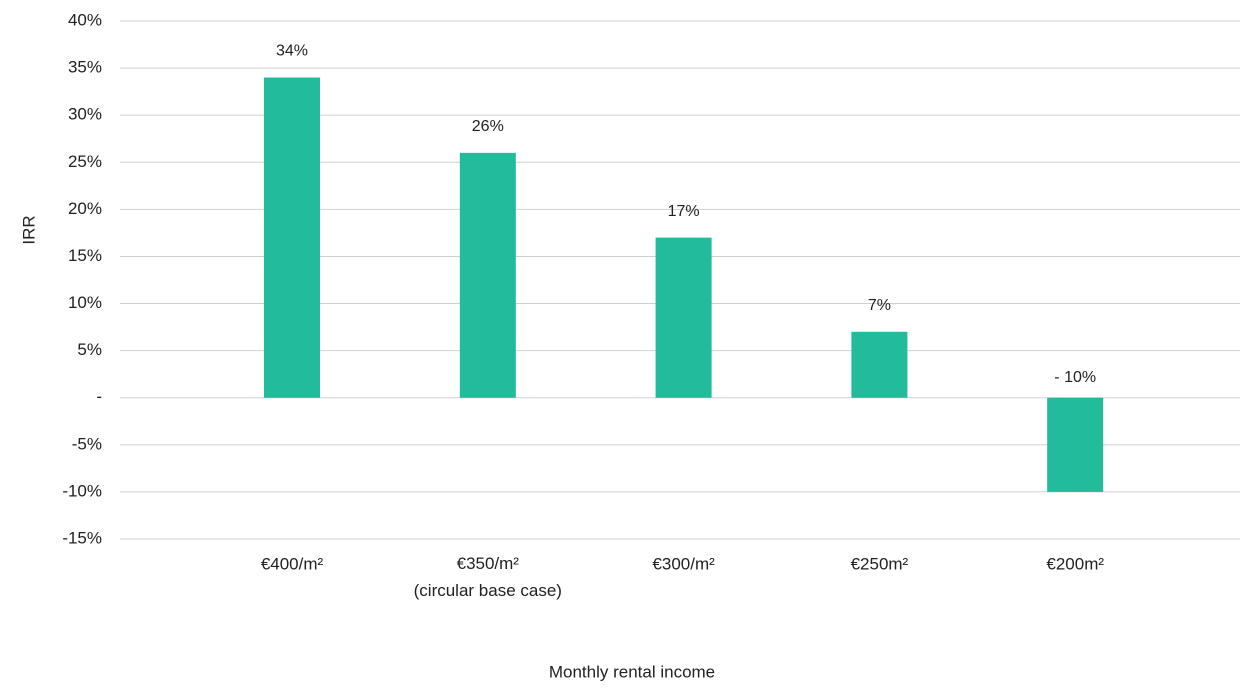 The width and height of the screenshot is (1240, 689). Describe the element at coordinates (292, 51) in the screenshot. I see `data-label: 34%` at that location.